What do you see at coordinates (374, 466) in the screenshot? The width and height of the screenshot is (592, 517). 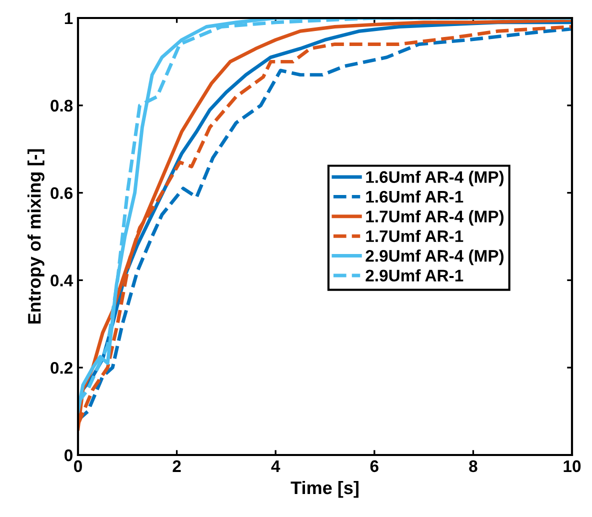 I see `x-tick-label: 6` at bounding box center [374, 466].